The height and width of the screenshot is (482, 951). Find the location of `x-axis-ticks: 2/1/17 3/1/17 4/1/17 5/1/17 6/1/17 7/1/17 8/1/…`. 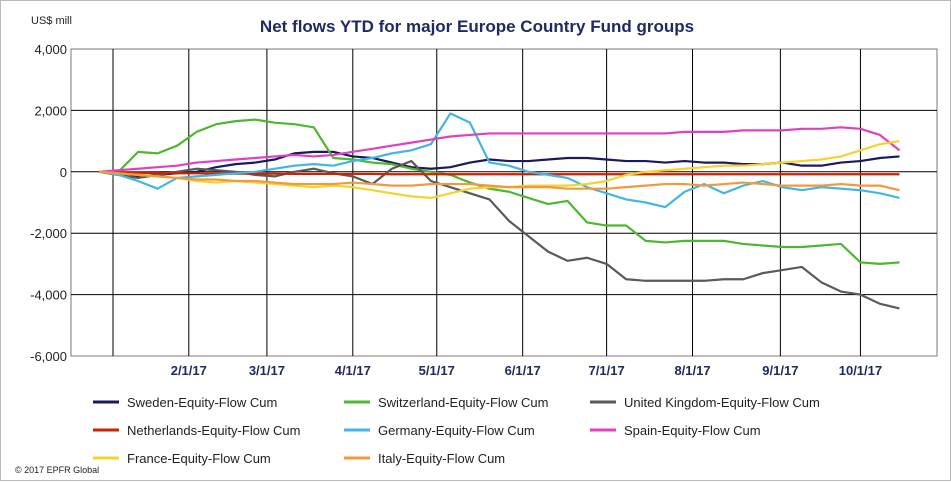

x-axis-ticks: 2/1/17 3/1/17 4/1/17 5/1/17 6/1/17 7/1/17 8/1/… is located at coordinates (526, 370).